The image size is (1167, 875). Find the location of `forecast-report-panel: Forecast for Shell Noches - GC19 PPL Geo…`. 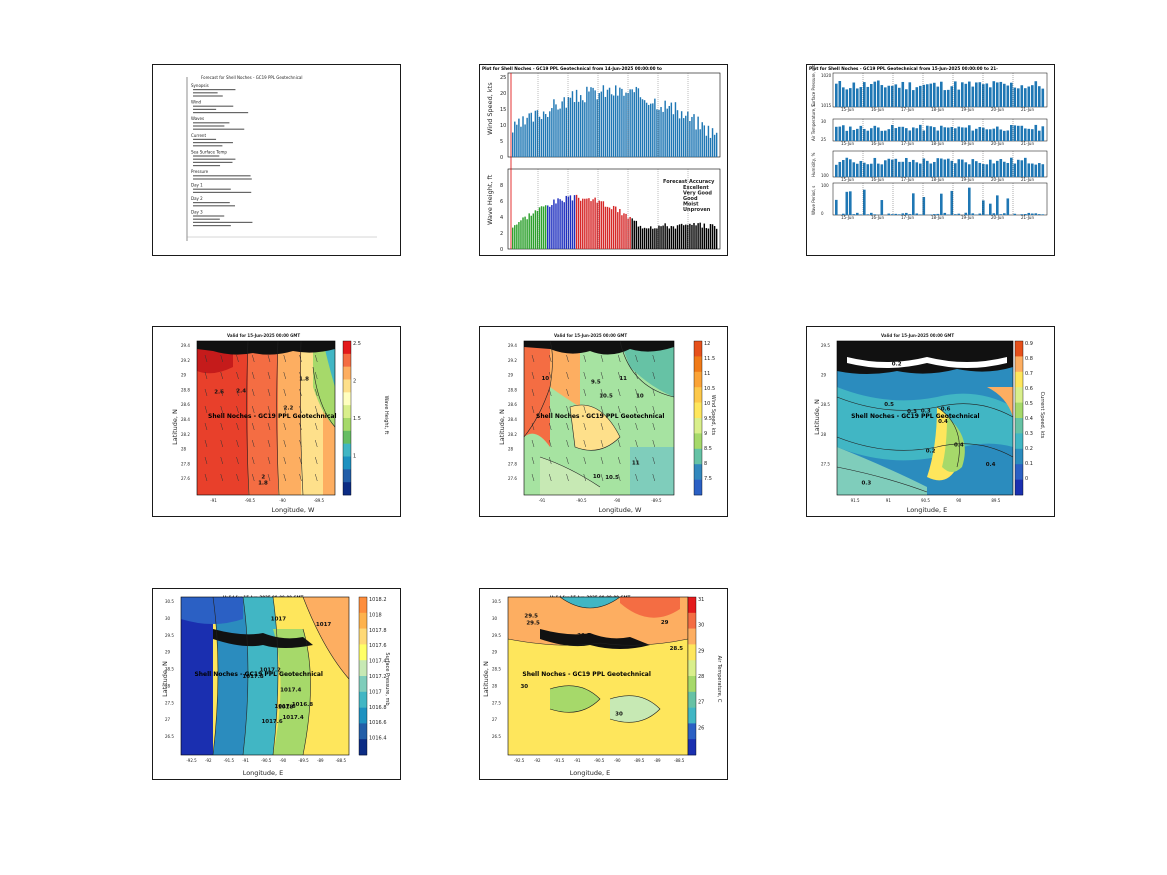

forecast-report-panel: Forecast for Shell Noches - GC19 PPL Geo… is located at coordinates (276, 160).